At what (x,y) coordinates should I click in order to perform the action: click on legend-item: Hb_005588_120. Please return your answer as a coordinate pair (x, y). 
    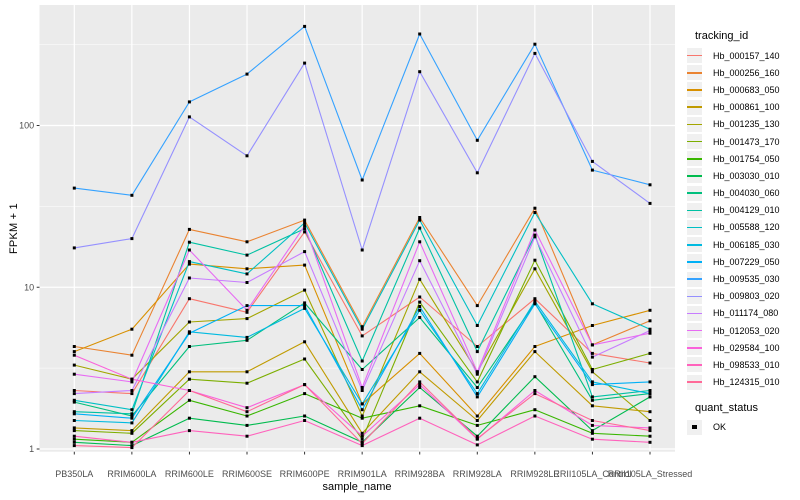
    Looking at the image, I should click on (743, 227).